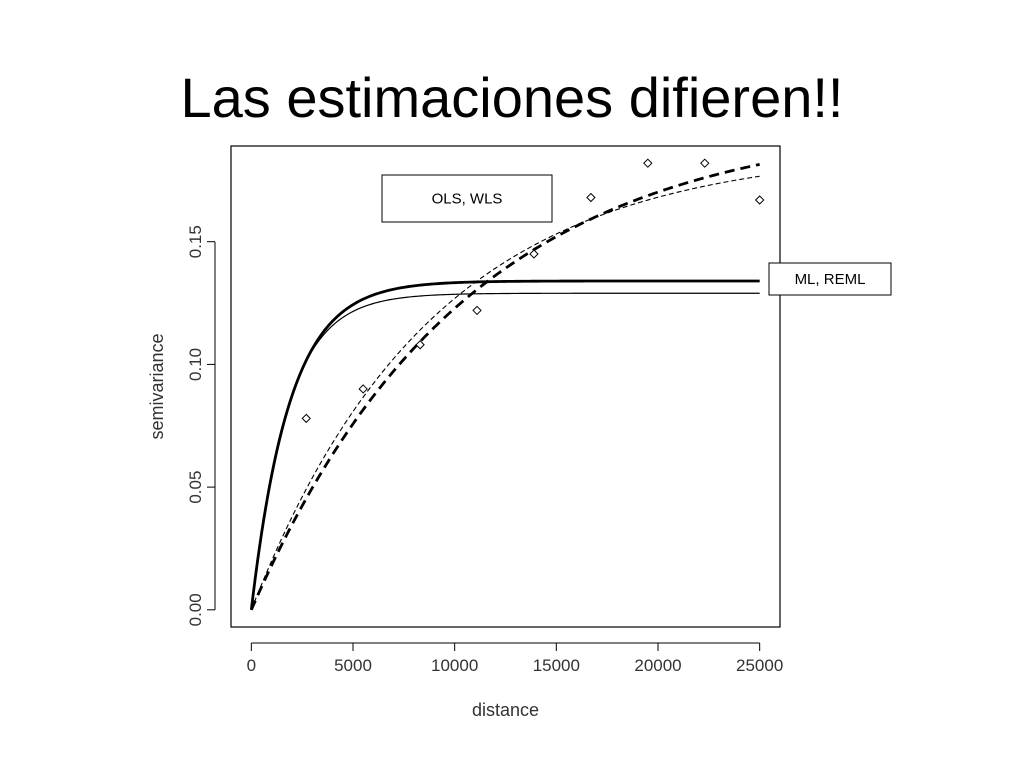 This screenshot has width=1024, height=768. Describe the element at coordinates (195, 487) in the screenshot. I see `y-tick-label: 0.05` at that location.